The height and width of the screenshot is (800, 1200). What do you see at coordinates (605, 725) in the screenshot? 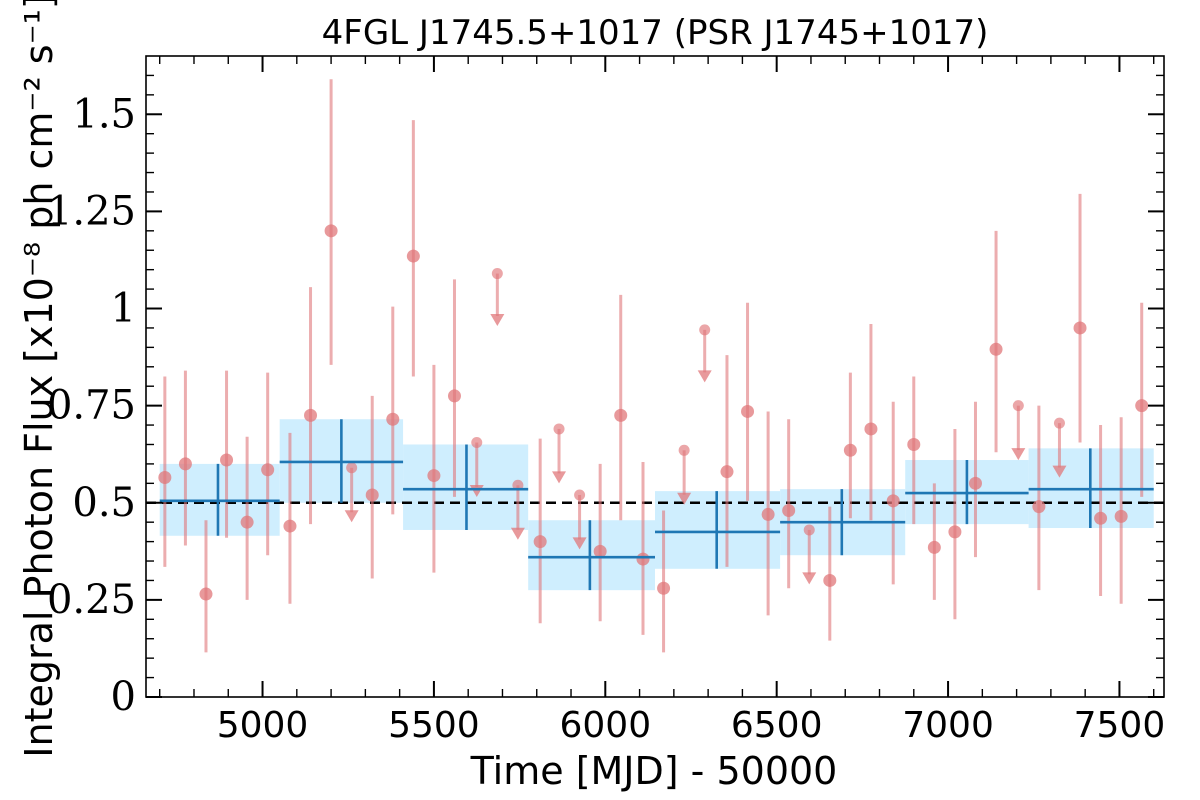
I see `x-tick-label-2: 6000` at bounding box center [605, 725].